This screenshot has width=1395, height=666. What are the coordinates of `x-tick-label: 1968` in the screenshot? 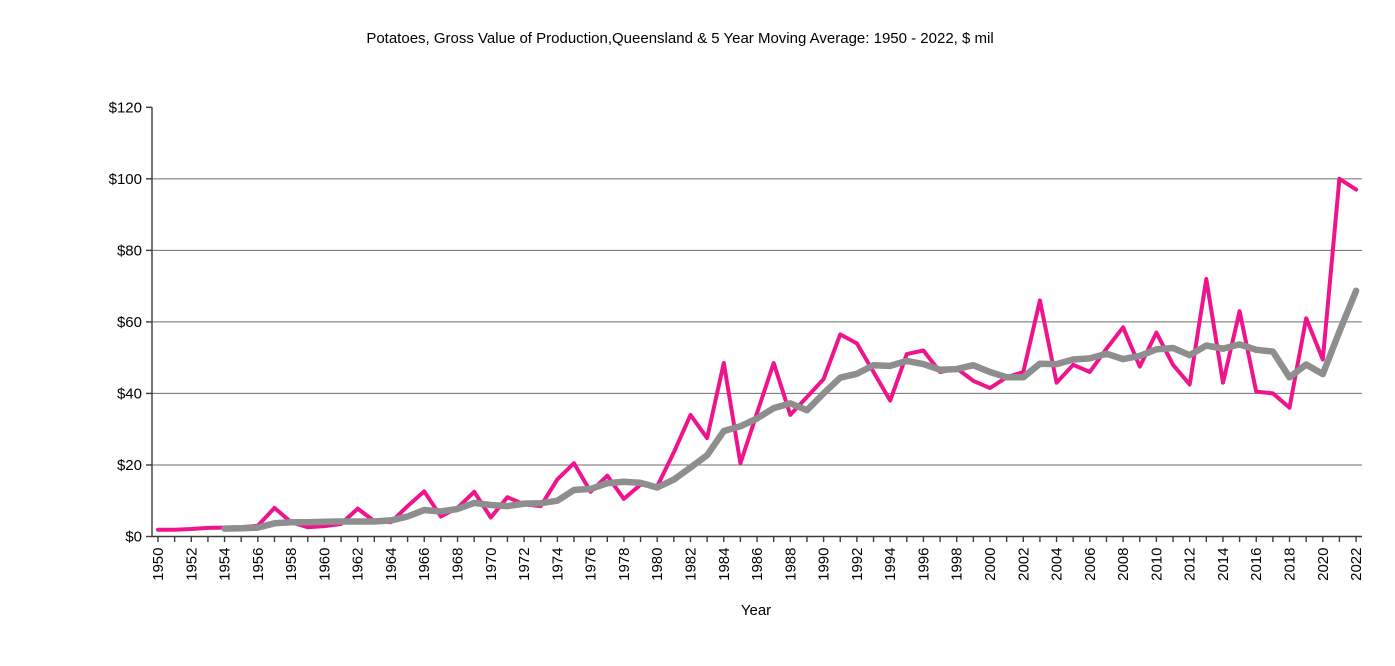 It's located at (458, 564).